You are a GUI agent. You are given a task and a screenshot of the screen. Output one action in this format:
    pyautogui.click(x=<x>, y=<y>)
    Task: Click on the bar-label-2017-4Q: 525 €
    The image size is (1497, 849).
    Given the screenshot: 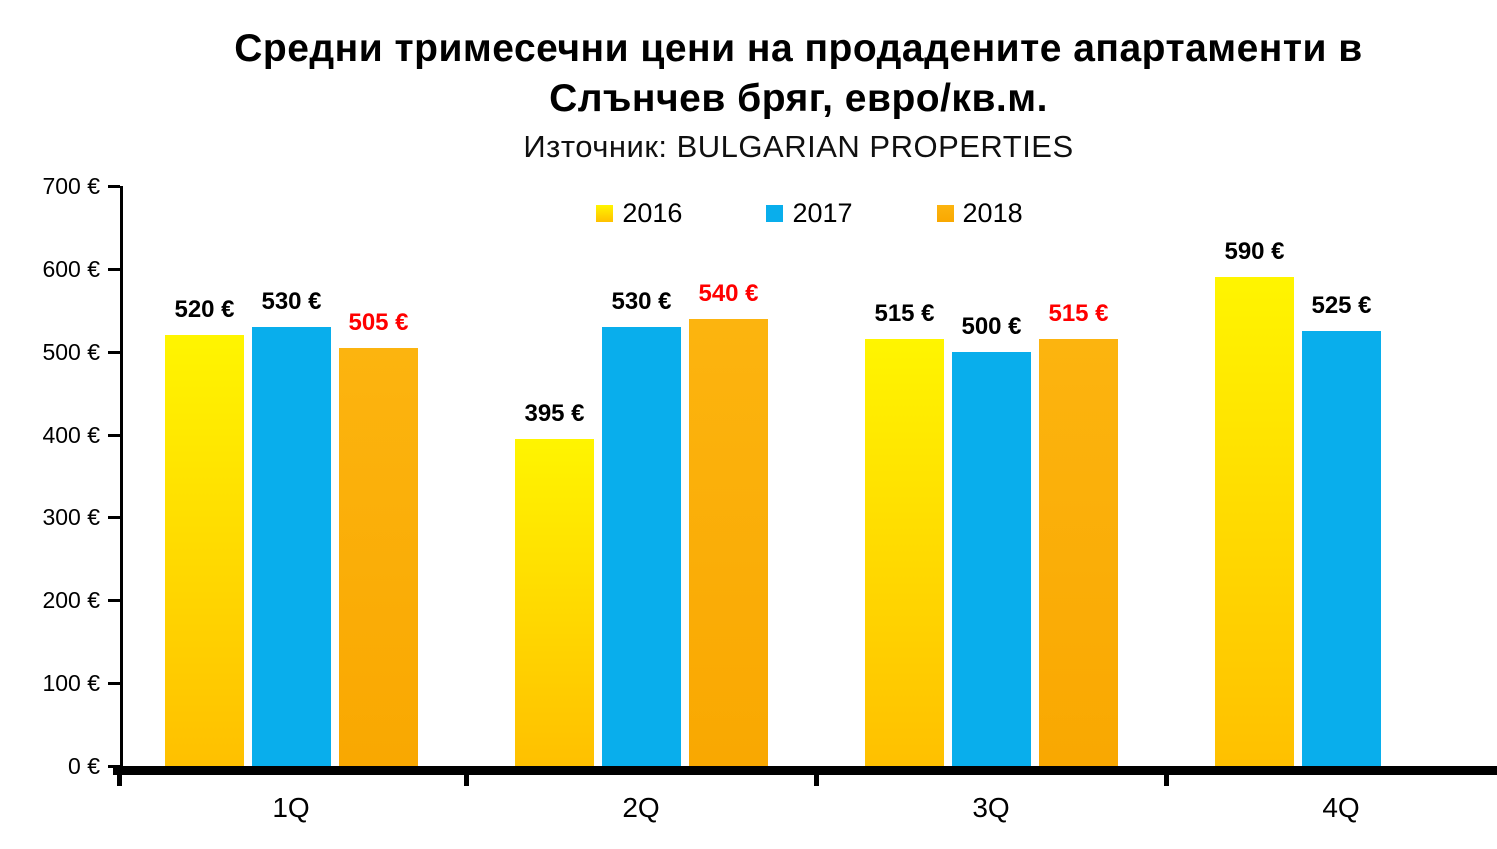 What is the action you would take?
    pyautogui.click(x=1341, y=305)
    